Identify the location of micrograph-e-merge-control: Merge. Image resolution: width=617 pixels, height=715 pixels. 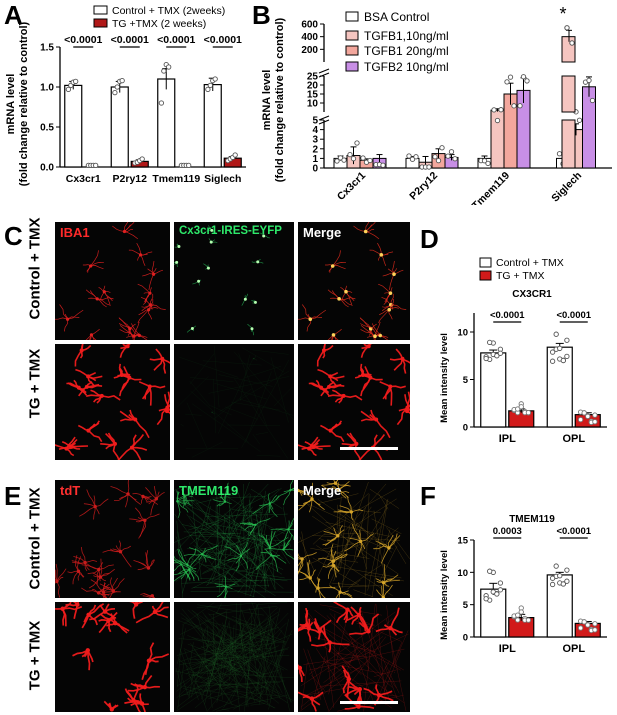
(354, 539).